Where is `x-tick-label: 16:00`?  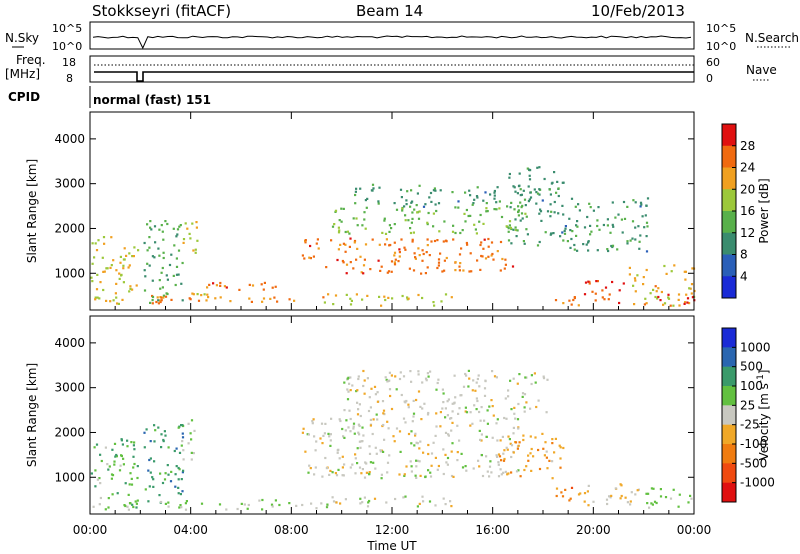 x-tick-label: 16:00 is located at coordinates (492, 530).